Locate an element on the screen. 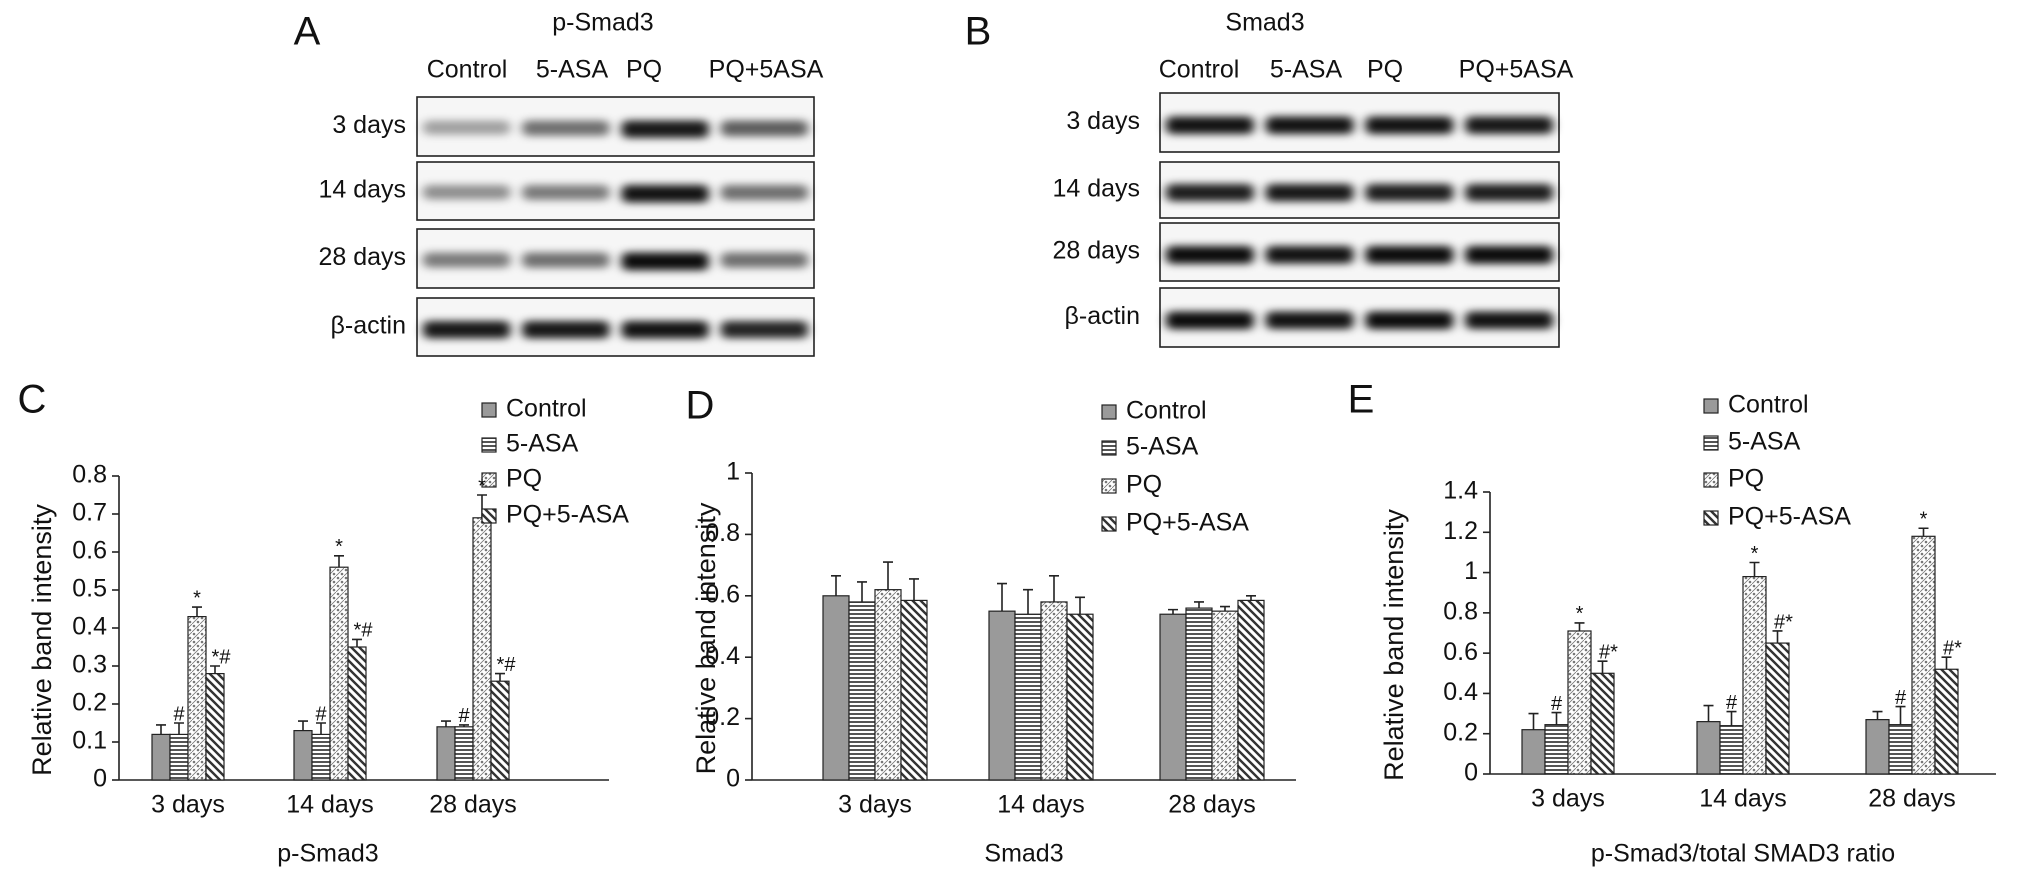 The image size is (2032, 880). legend-label: 5-ASA is located at coordinates (542, 444).